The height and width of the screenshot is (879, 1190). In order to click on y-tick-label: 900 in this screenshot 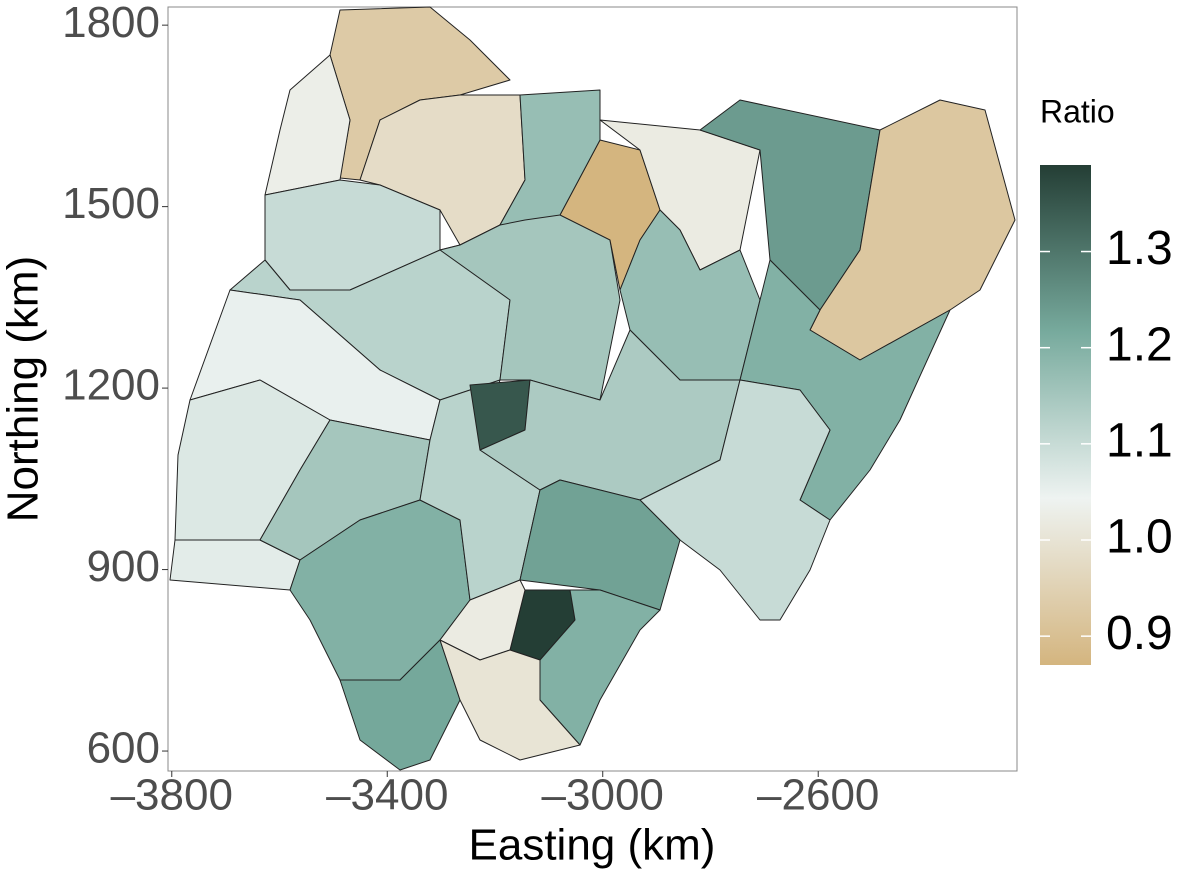, I will do `click(123, 566)`.